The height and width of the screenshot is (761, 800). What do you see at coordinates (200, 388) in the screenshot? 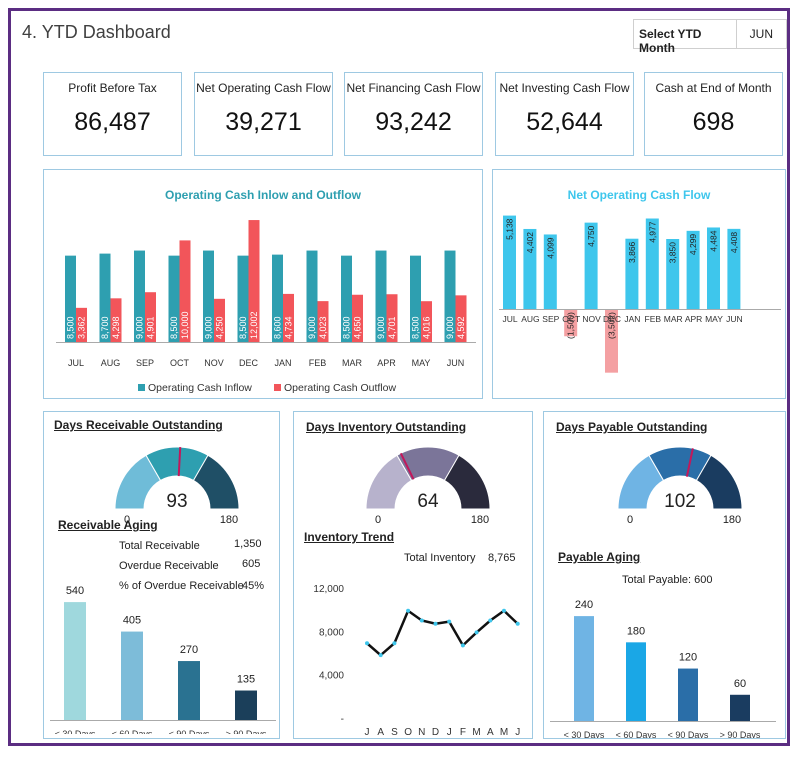
I see `legend-label-inflow: Operating Cash Inflow` at bounding box center [200, 388].